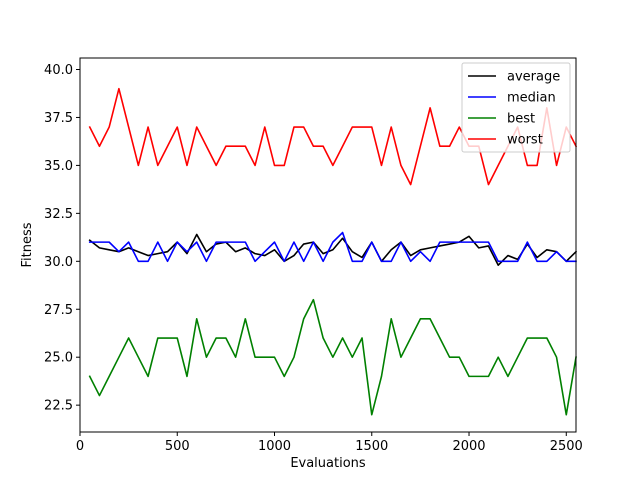 Image resolution: width=640 pixels, height=480 pixels. Describe the element at coordinates (332, 247) in the screenshot. I see `series-line-median` at that location.